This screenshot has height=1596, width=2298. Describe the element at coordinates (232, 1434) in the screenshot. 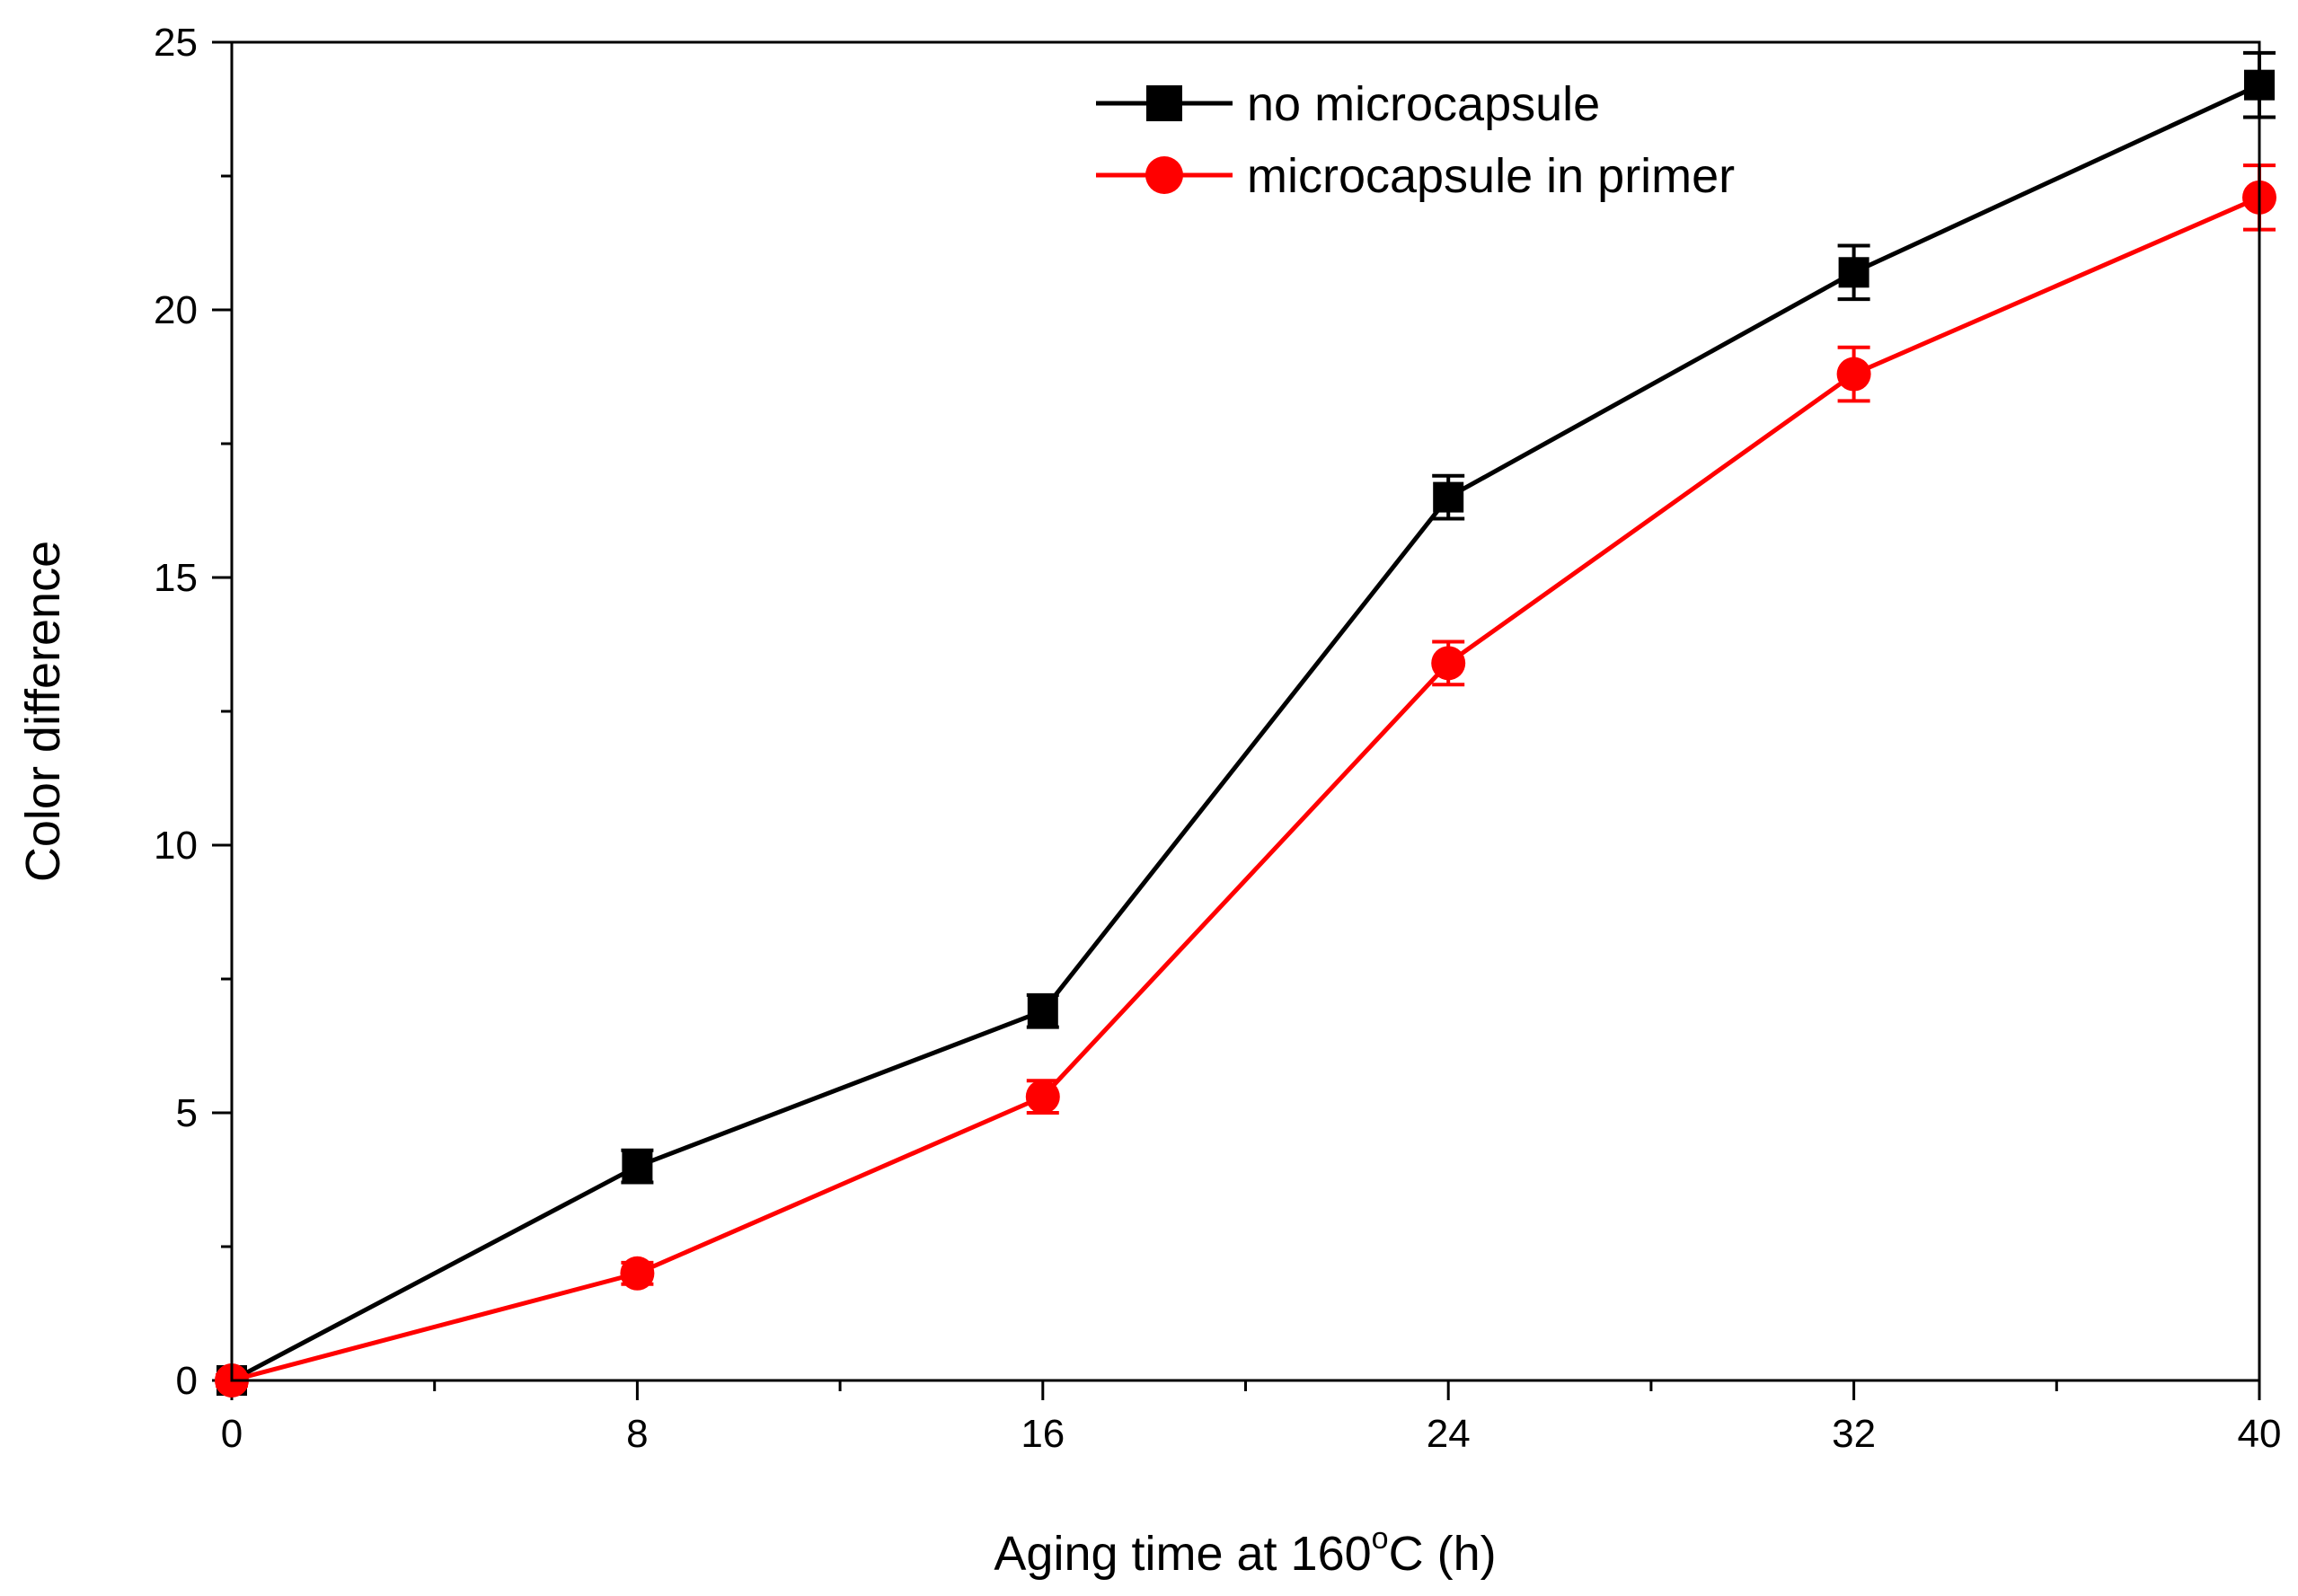

I see `x-tick-label: 0` at that location.